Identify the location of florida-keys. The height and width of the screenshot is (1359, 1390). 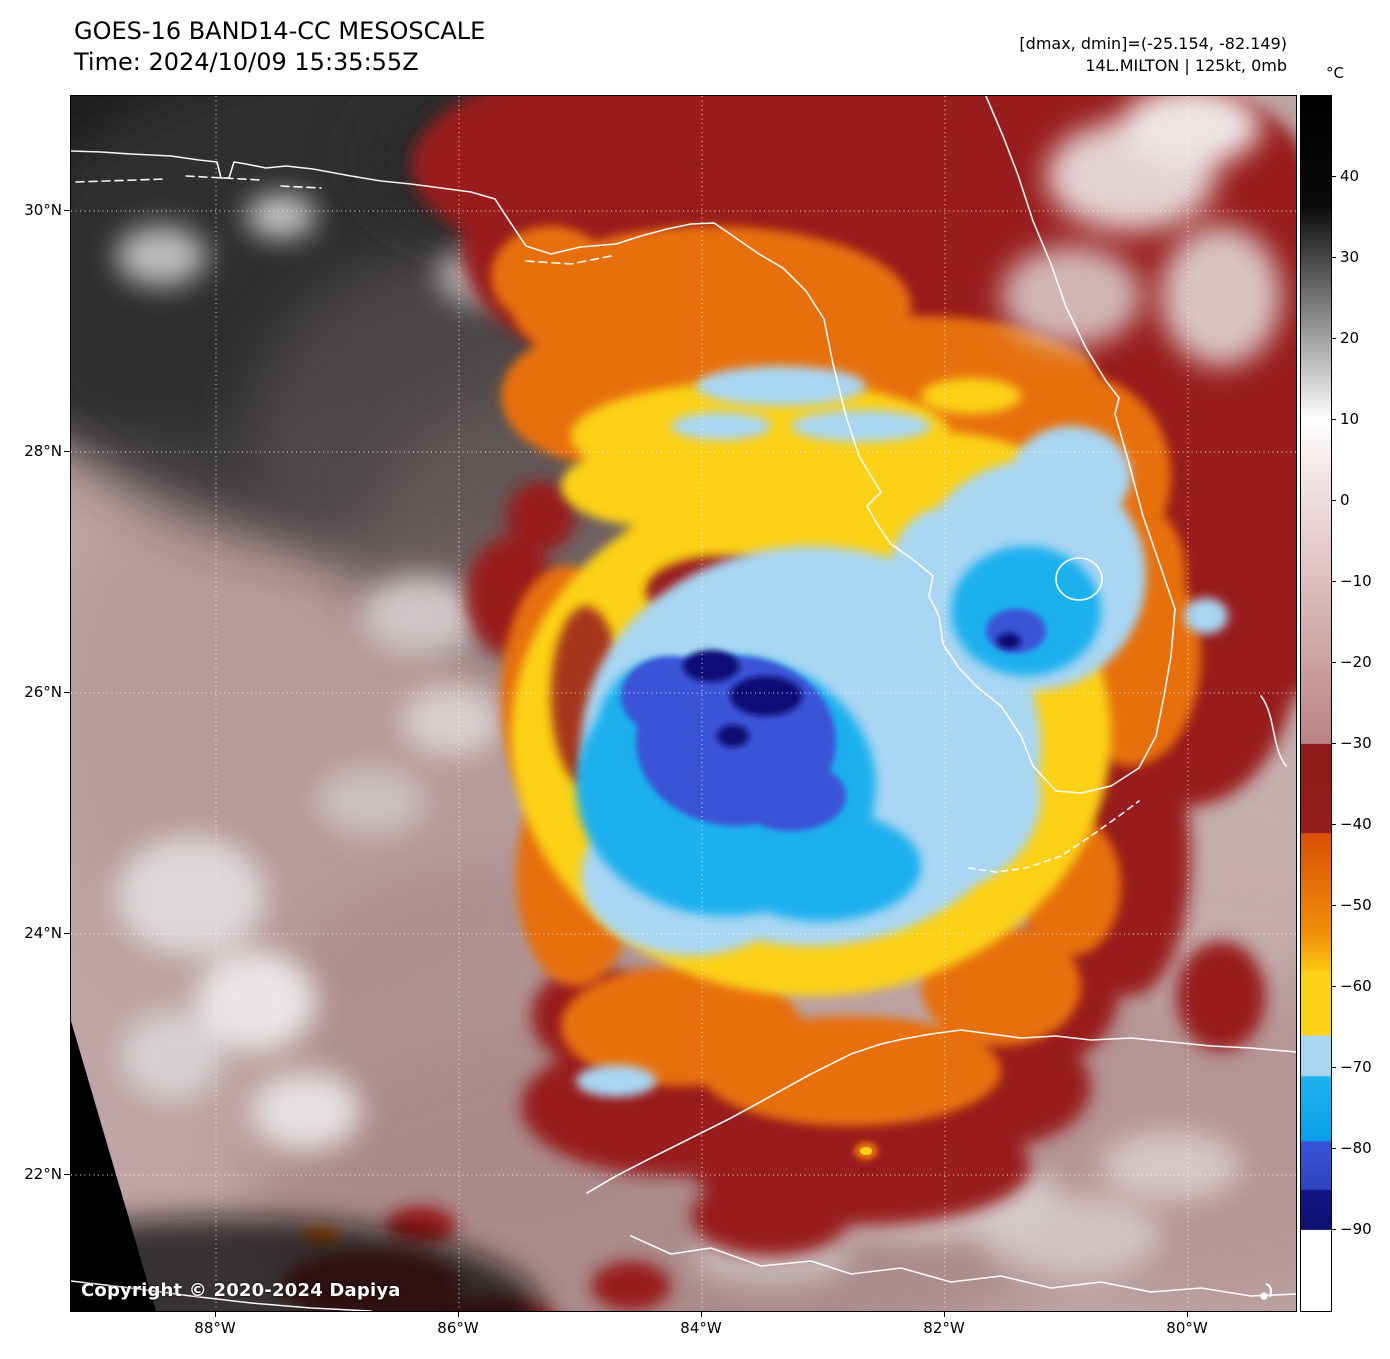
(1054, 836).